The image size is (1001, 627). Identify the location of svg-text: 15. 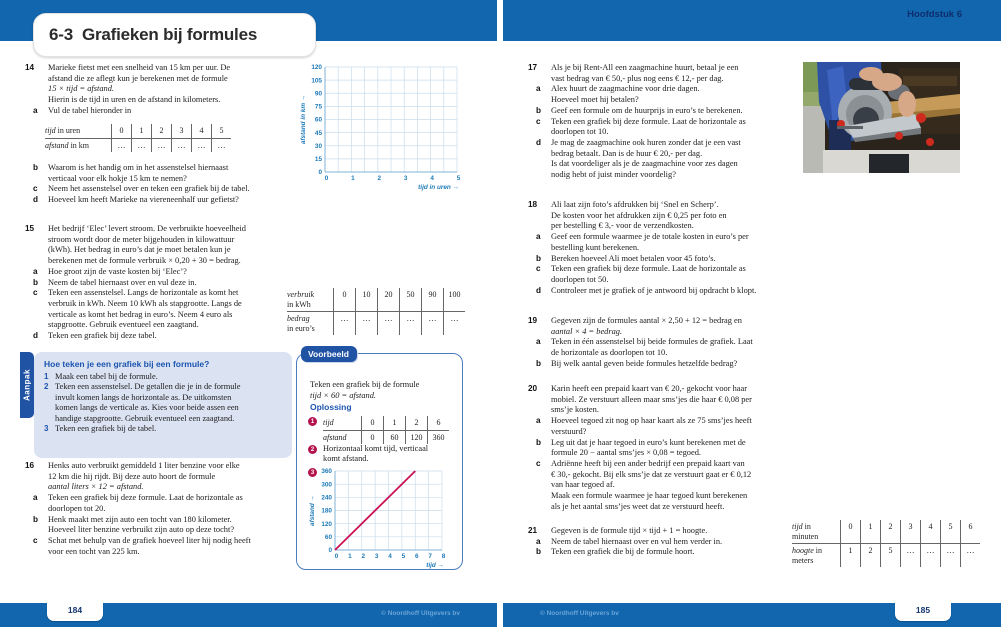
(319, 159).